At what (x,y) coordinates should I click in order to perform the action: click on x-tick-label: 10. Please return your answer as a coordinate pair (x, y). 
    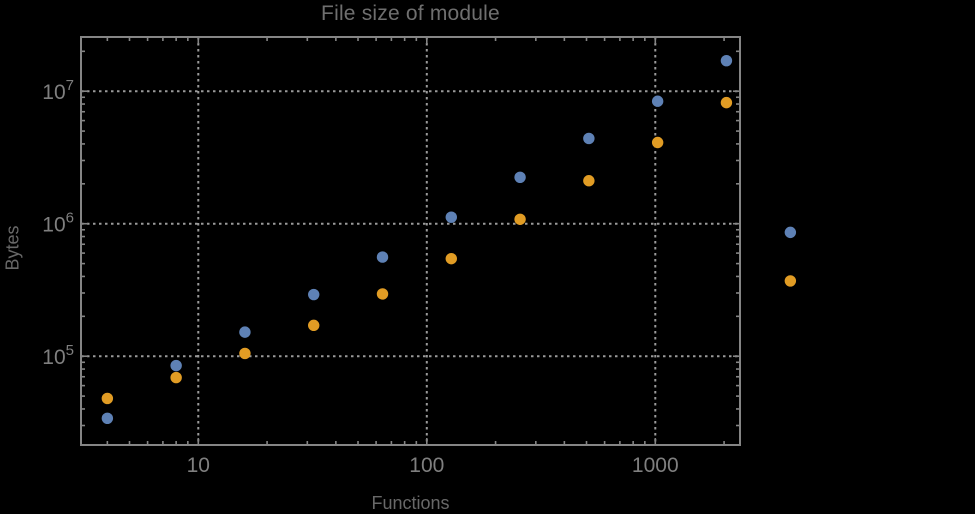
    Looking at the image, I should click on (198, 465).